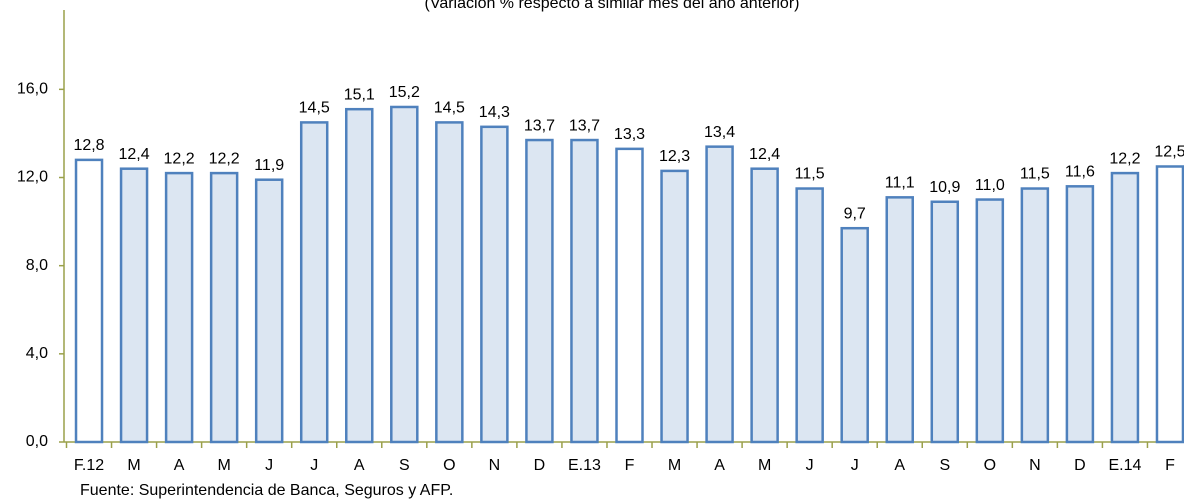  What do you see at coordinates (719, 132) in the screenshot?
I see `data-label: 13,4` at bounding box center [719, 132].